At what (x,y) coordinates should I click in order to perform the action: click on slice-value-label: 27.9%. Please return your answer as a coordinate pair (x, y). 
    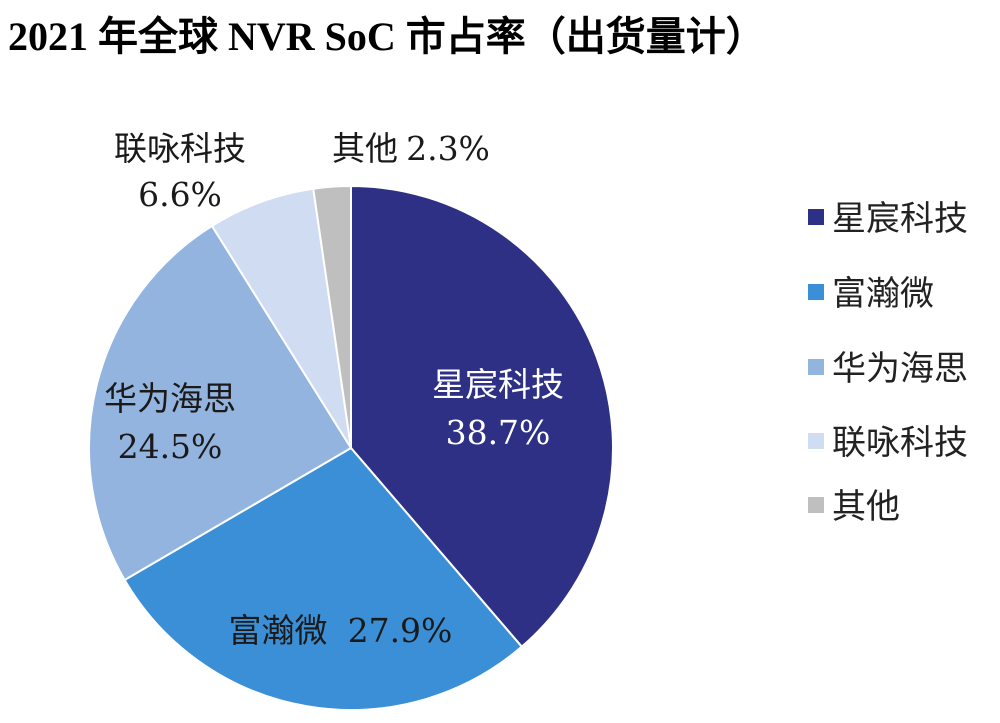
    Looking at the image, I should click on (400, 630).